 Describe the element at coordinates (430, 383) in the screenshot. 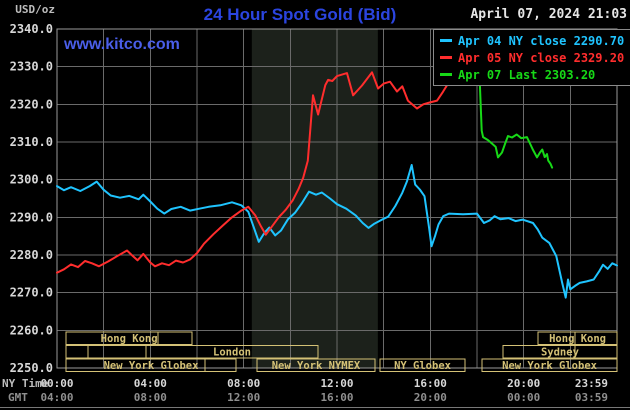

I see `x-tick-ny-time: 16:00` at that location.